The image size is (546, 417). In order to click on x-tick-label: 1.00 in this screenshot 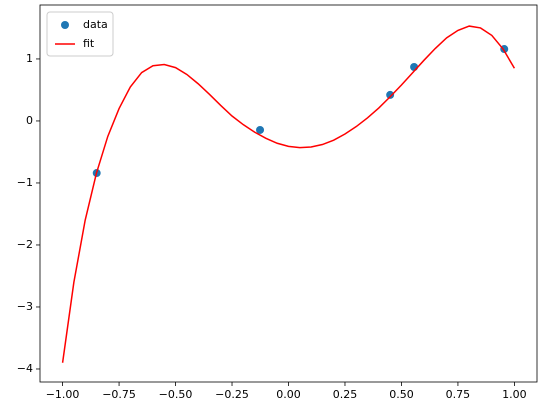, I will do `click(514, 394)`.